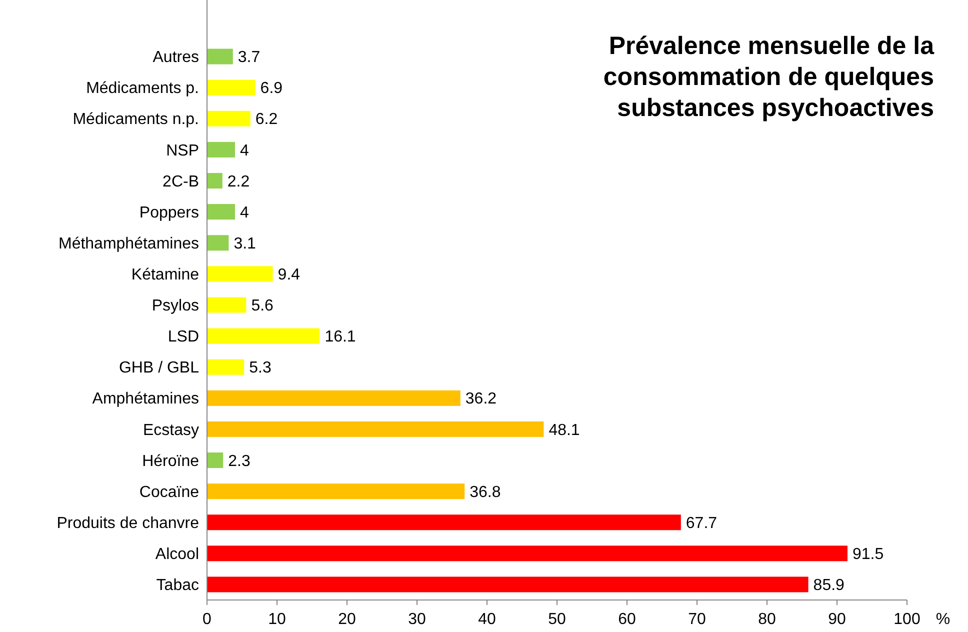 The height and width of the screenshot is (632, 968). What do you see at coordinates (142, 89) in the screenshot?
I see `y-tick-label: Médicaments p.` at bounding box center [142, 89].